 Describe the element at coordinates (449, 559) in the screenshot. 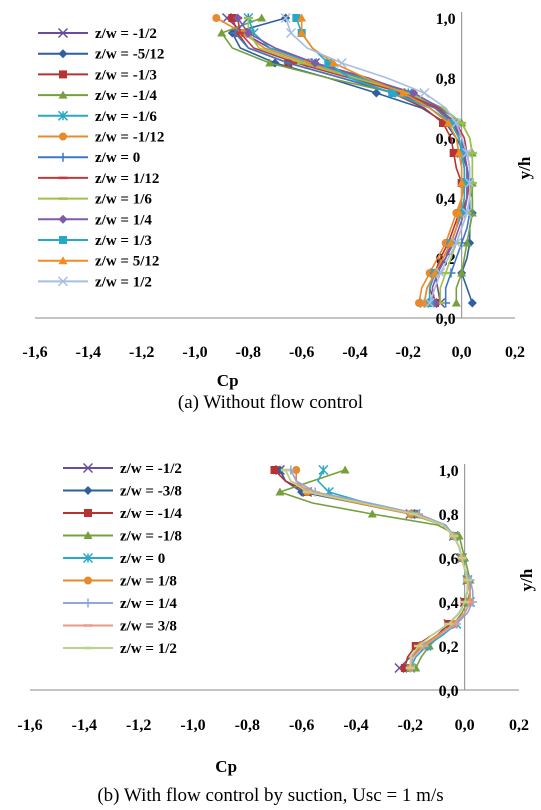

I see `chart-b-y-tick-label: 0,6` at that location.